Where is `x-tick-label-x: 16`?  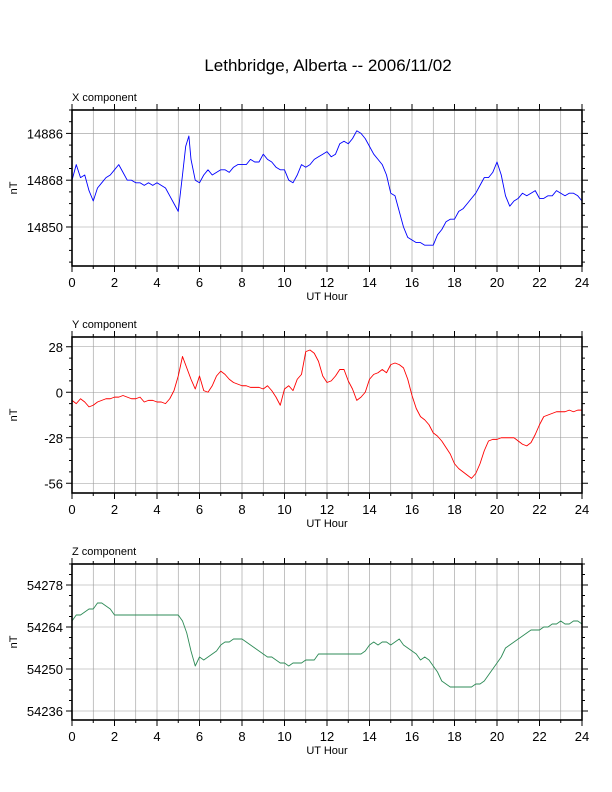
x-tick-label-x: 16 is located at coordinates (412, 282).